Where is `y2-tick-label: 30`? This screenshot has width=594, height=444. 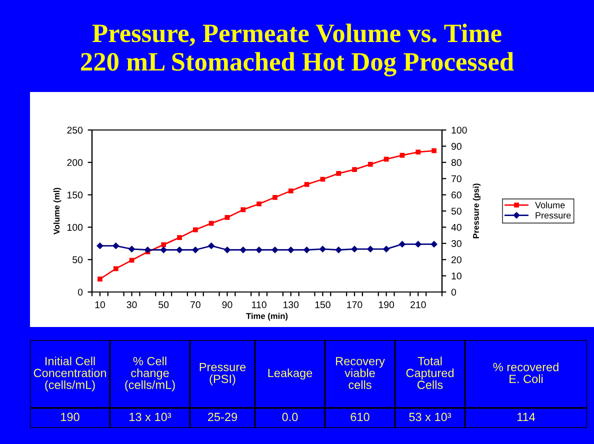 y2-tick-label: 30 is located at coordinates (456, 244).